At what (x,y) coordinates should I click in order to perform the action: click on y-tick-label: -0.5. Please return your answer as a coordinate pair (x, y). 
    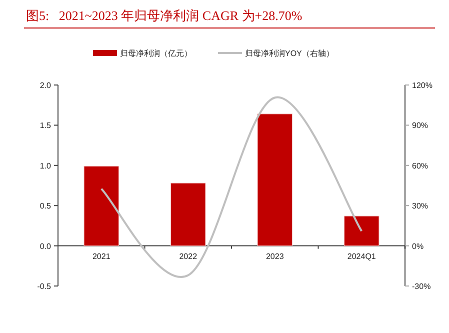
    Looking at the image, I should click on (44, 286).